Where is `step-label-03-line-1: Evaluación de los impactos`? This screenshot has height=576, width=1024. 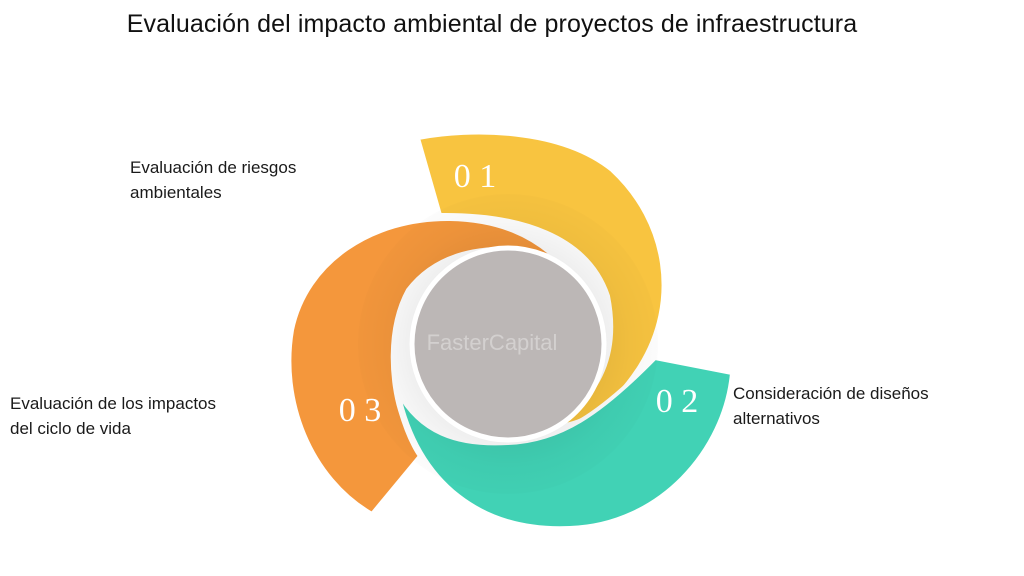
step-label-03-line-1: Evaluación de los impactos is located at coordinates (113, 403).